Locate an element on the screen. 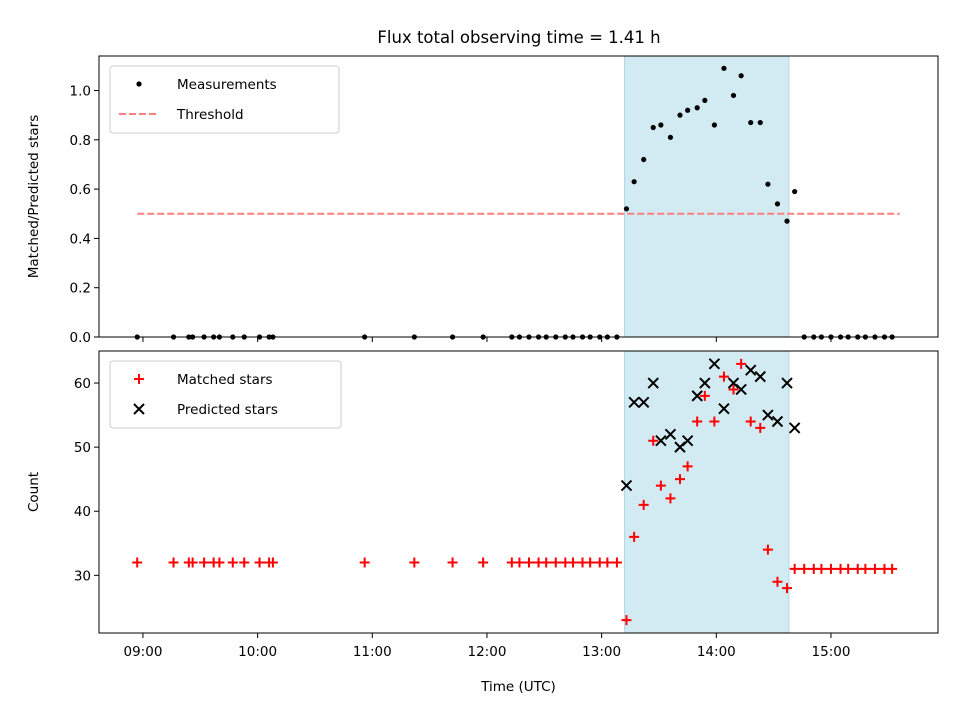  x-tick-label: 13:00 is located at coordinates (601, 652).